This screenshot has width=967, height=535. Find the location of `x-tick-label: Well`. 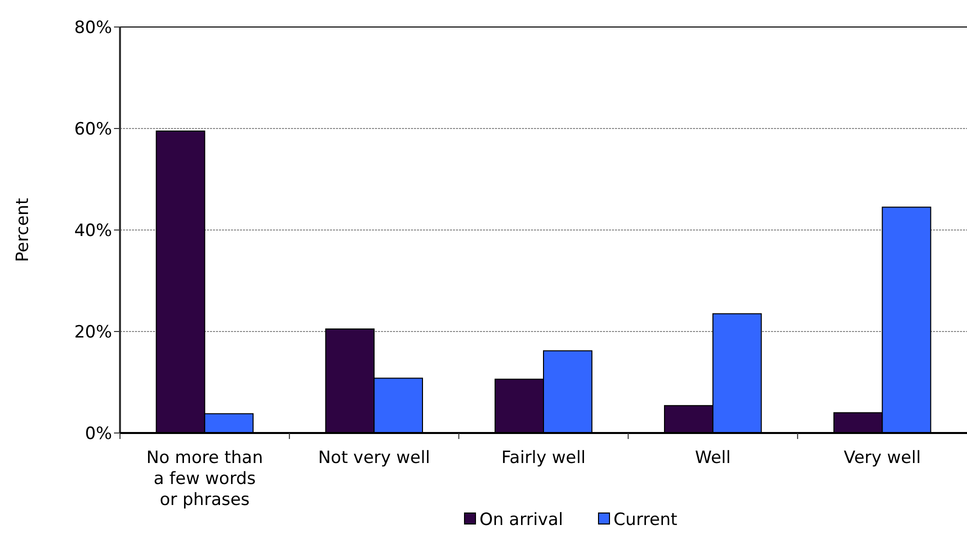

x-tick-label: Well is located at coordinates (713, 458).